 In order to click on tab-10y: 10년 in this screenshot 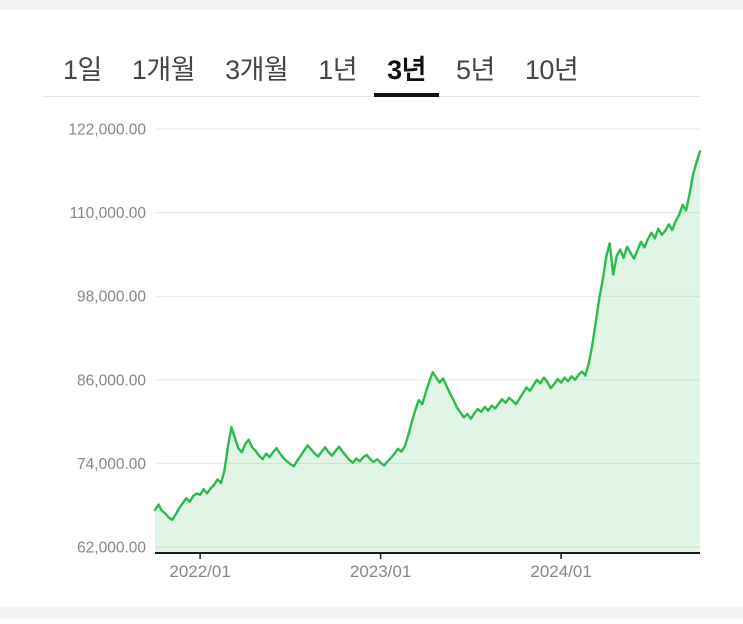, I will do `click(551, 67)`.